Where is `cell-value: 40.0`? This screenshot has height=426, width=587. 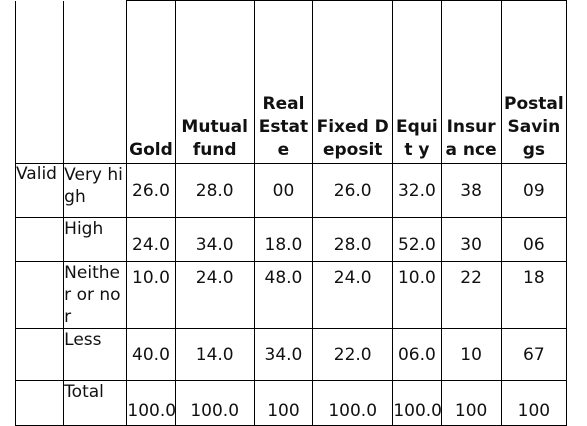 cell-value: 40.0 is located at coordinates (151, 354).